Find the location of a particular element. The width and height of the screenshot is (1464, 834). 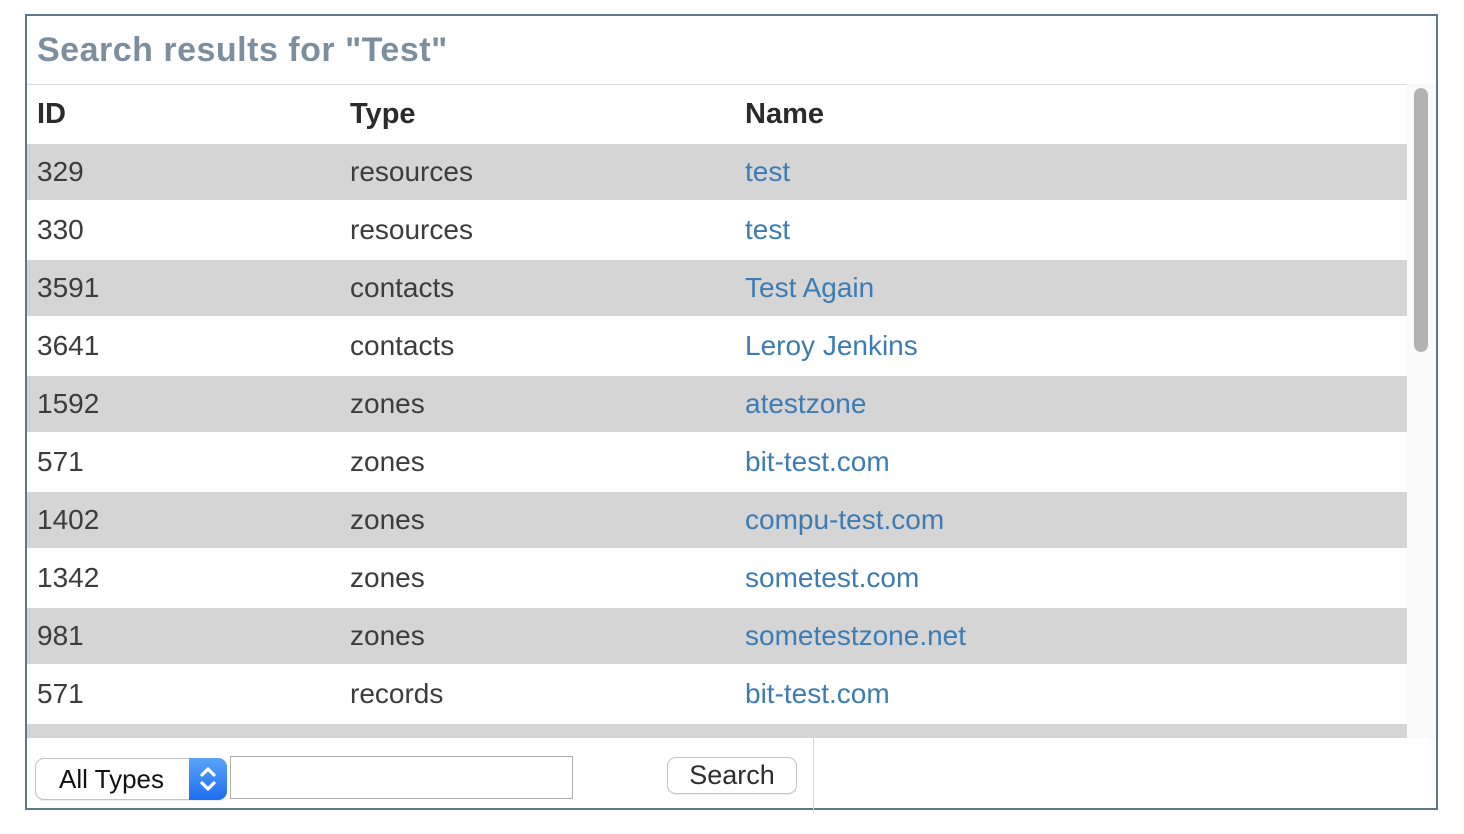

row-id-cell: 981 is located at coordinates (188, 636).